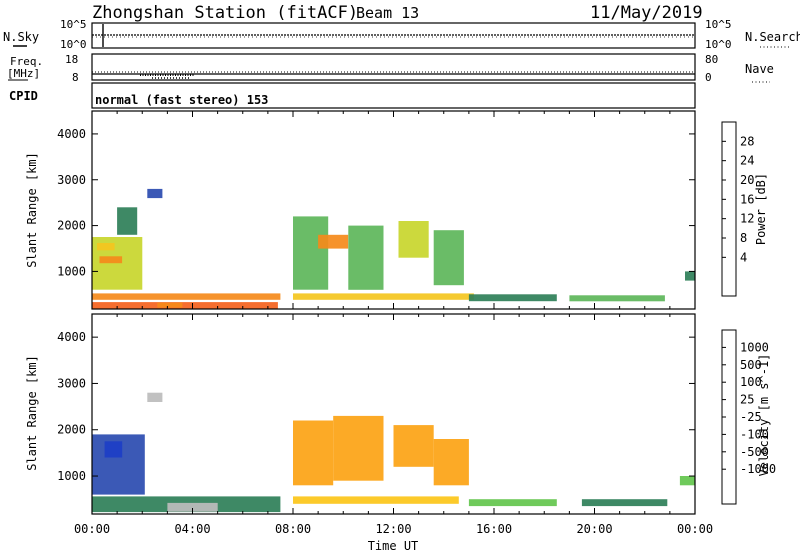 The width and height of the screenshot is (800, 554). Describe the element at coordinates (772, 37) in the screenshot. I see `nsearch-label: N.Search` at that location.